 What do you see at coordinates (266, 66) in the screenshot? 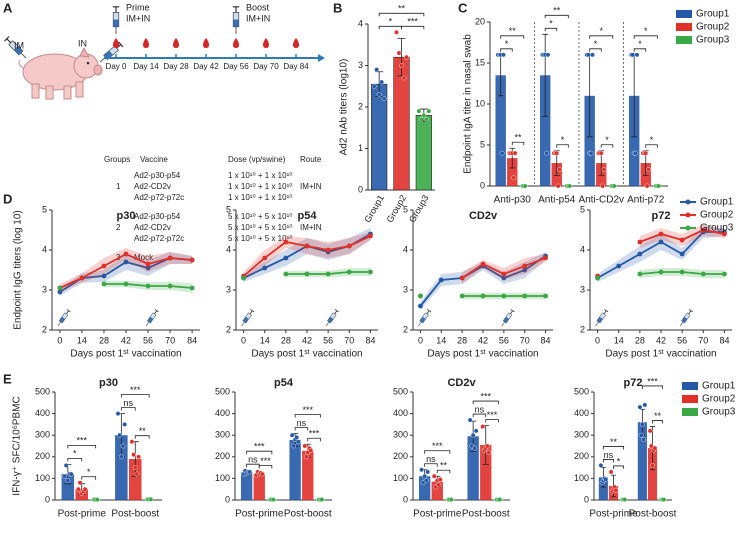
I see `day-label: Day 70` at bounding box center [266, 66].